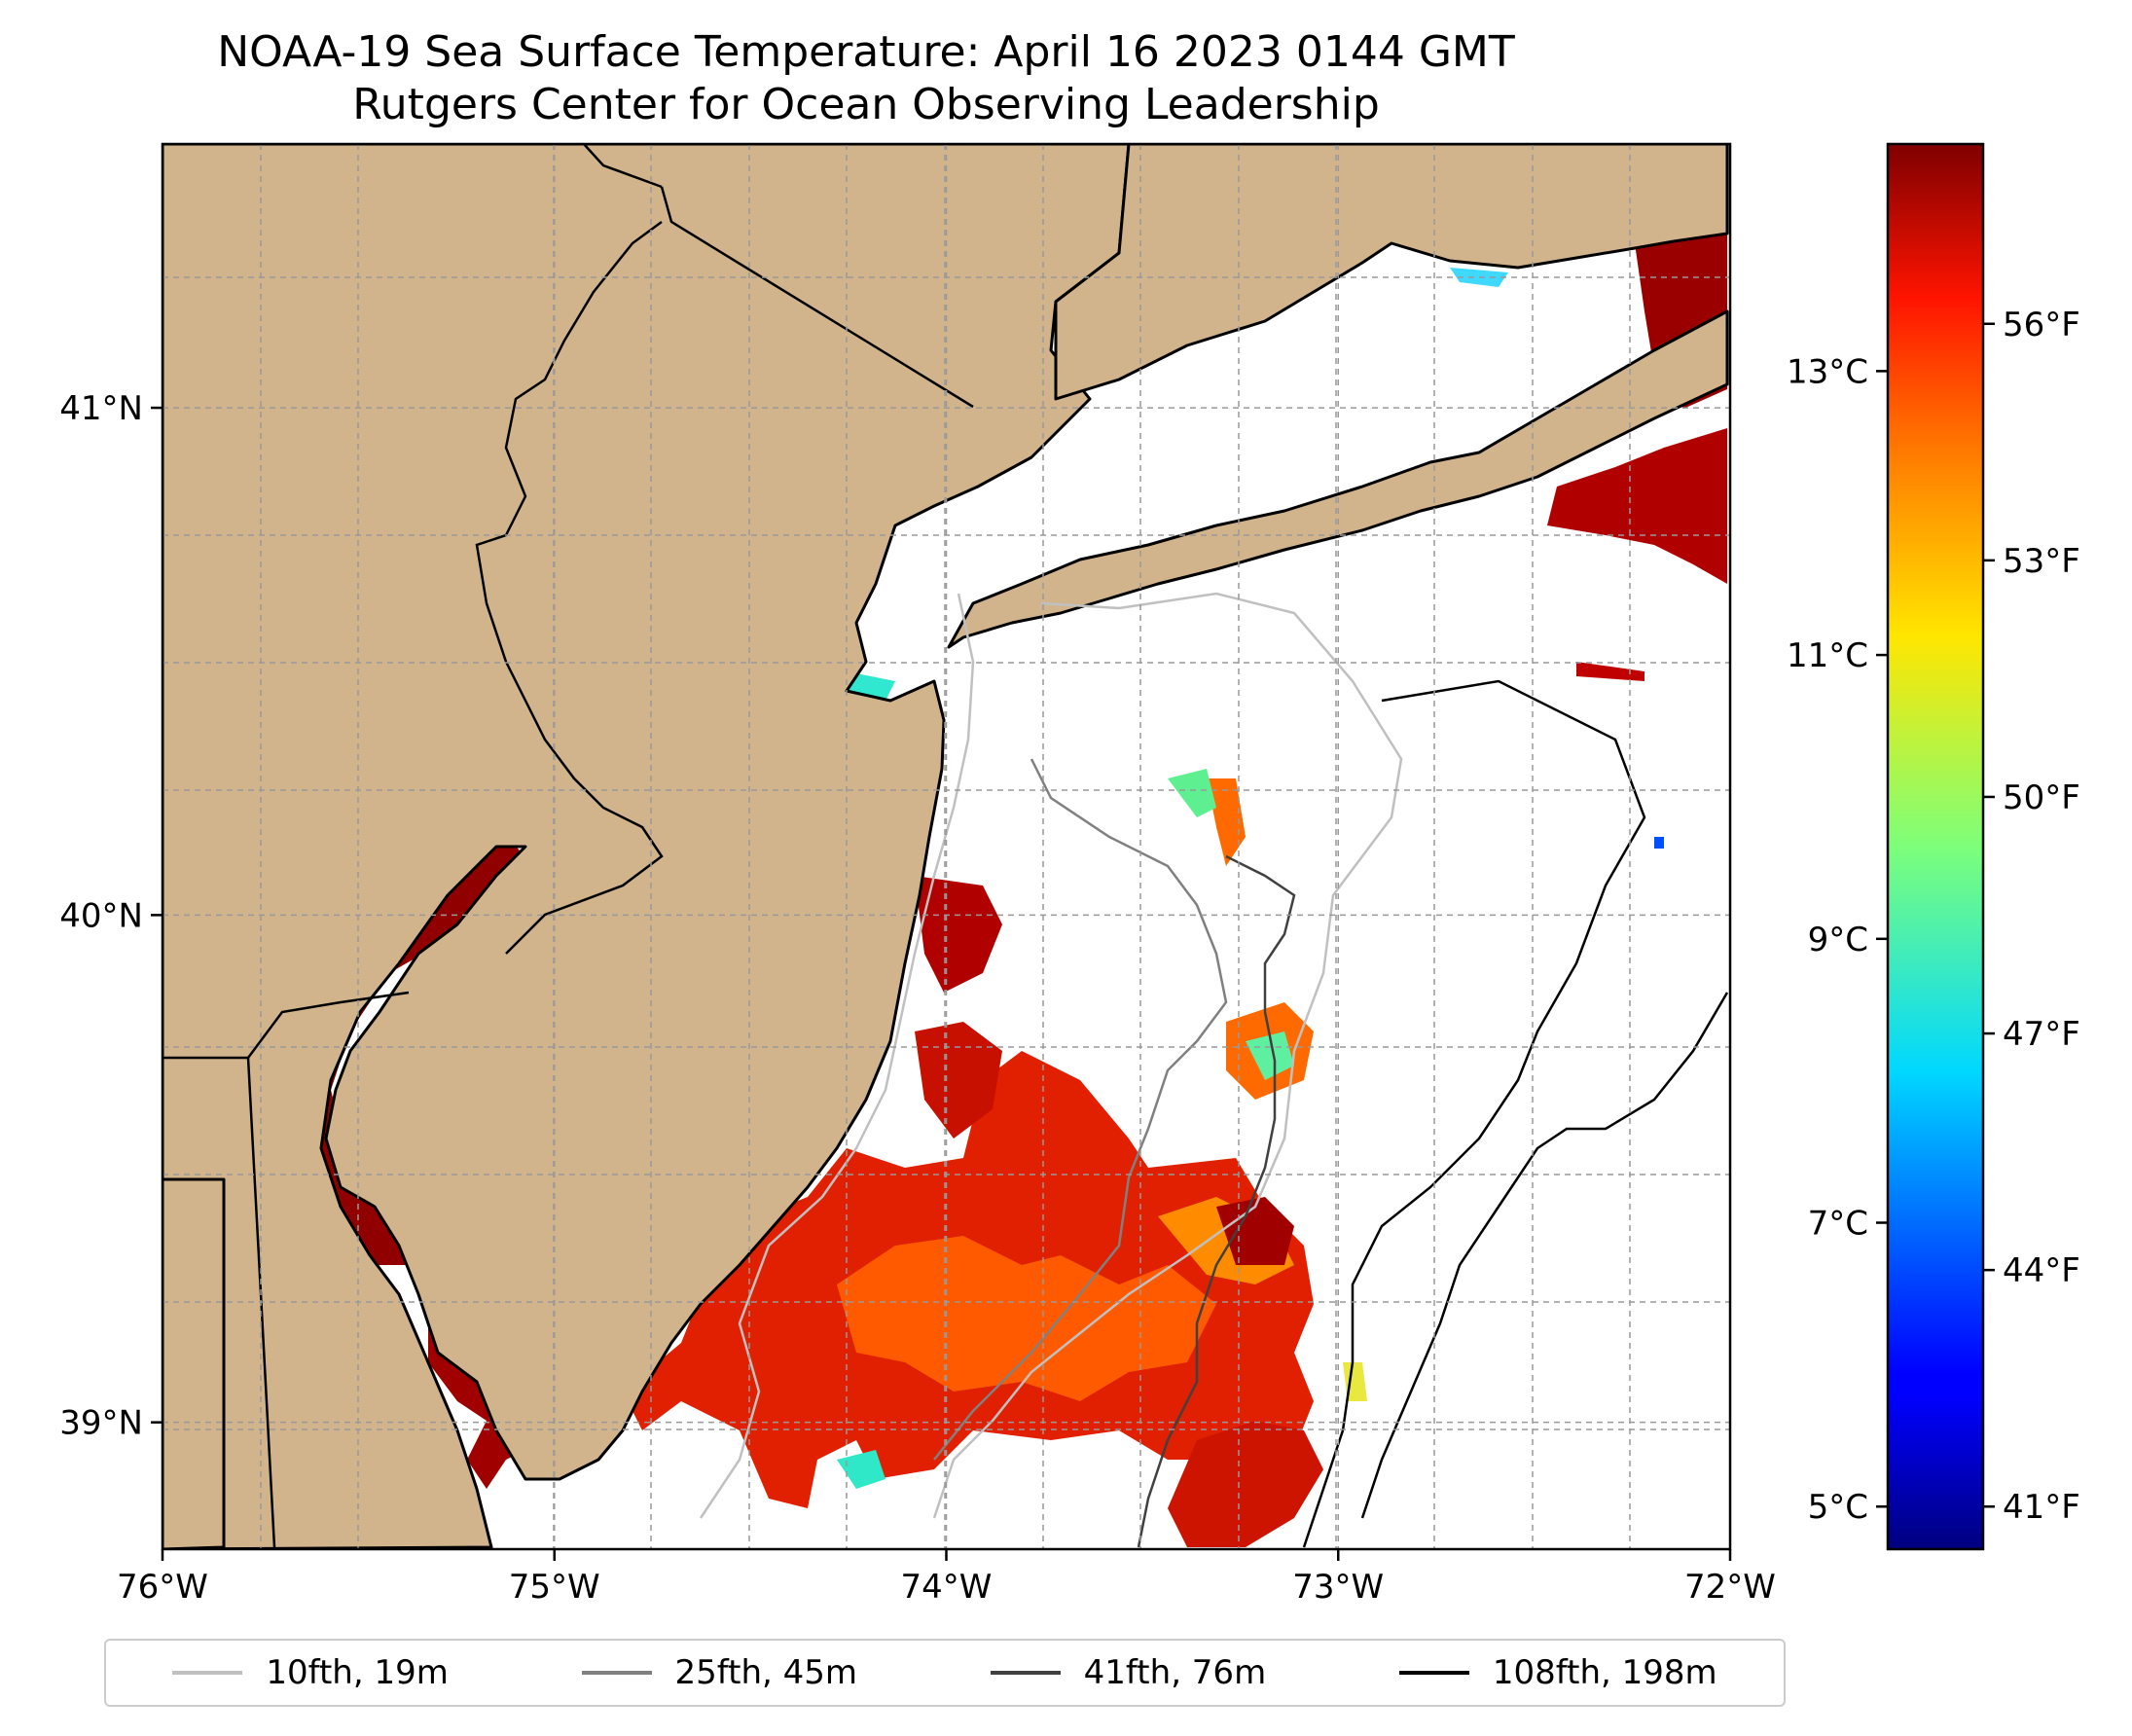 This screenshot has width=2132, height=1736. Describe the element at coordinates (1838, 940) in the screenshot. I see `cbar-c-label: 9°C` at that location.